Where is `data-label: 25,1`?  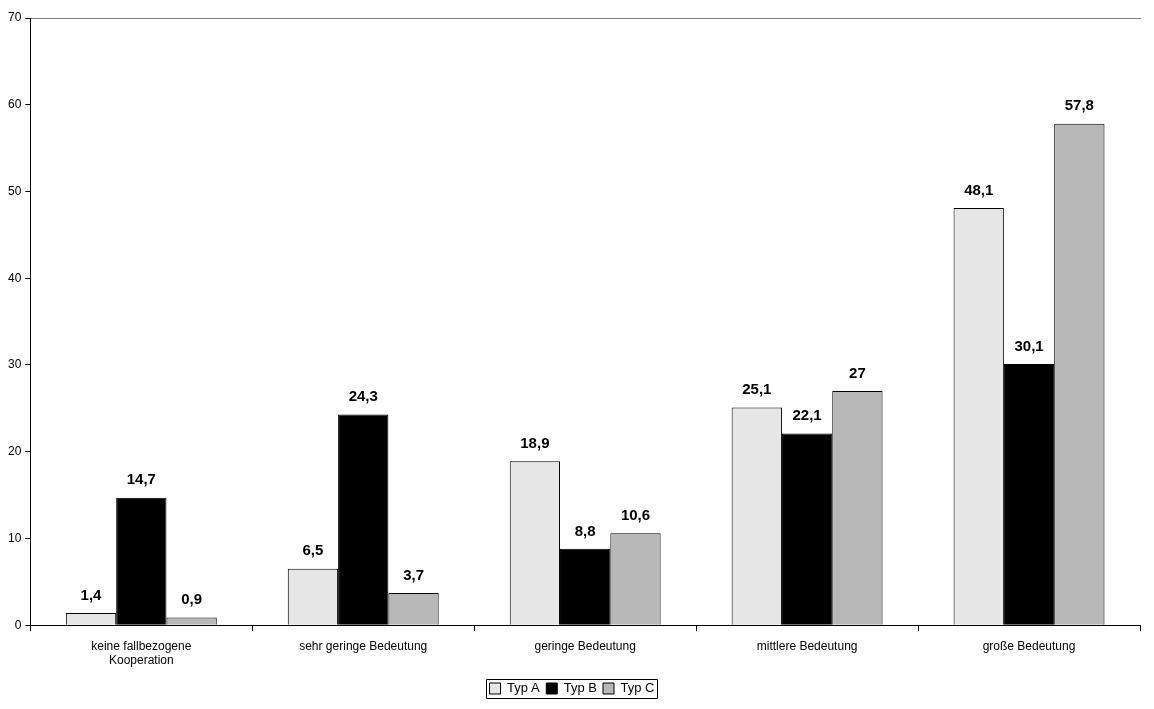 data-label: 25,1 is located at coordinates (757, 389).